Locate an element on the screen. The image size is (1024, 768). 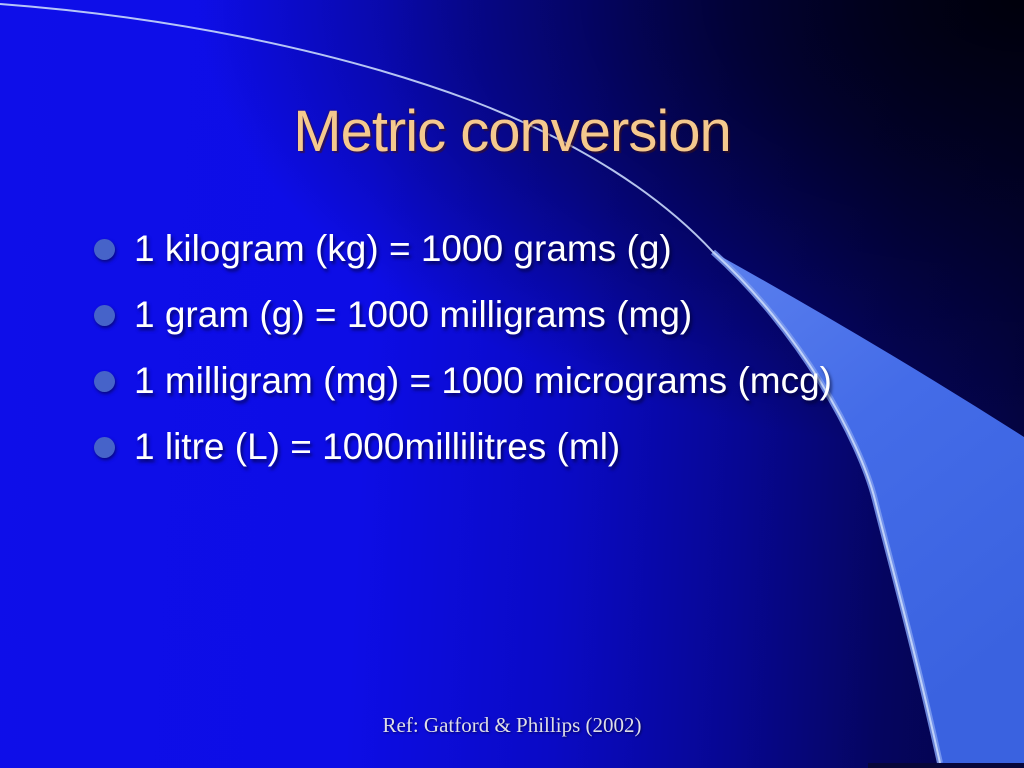
list-item: 1 gram (g) = 1000 milligrams (mg) is located at coordinates (463, 315).